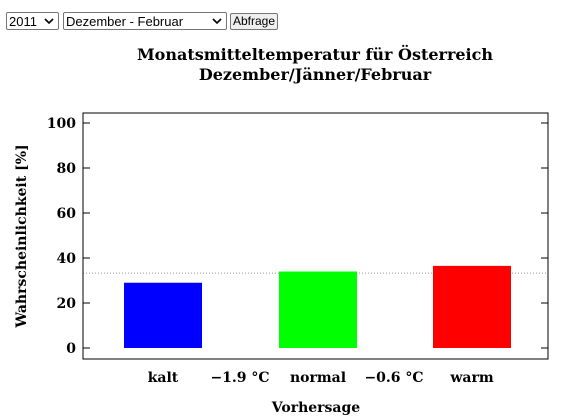 Image resolution: width=565 pixels, height=419 pixels. Describe the element at coordinates (67, 259) in the screenshot. I see `y-tick-label: 40` at that location.